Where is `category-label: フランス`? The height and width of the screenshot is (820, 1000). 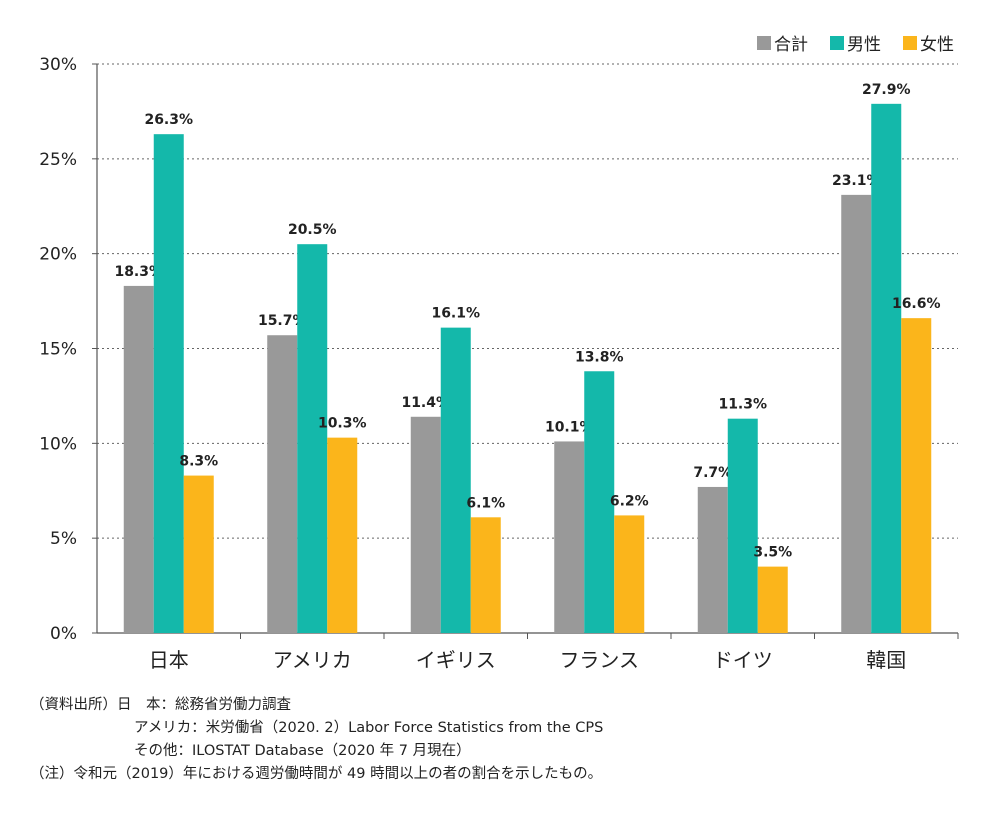 category-label: フランス is located at coordinates (599, 660).